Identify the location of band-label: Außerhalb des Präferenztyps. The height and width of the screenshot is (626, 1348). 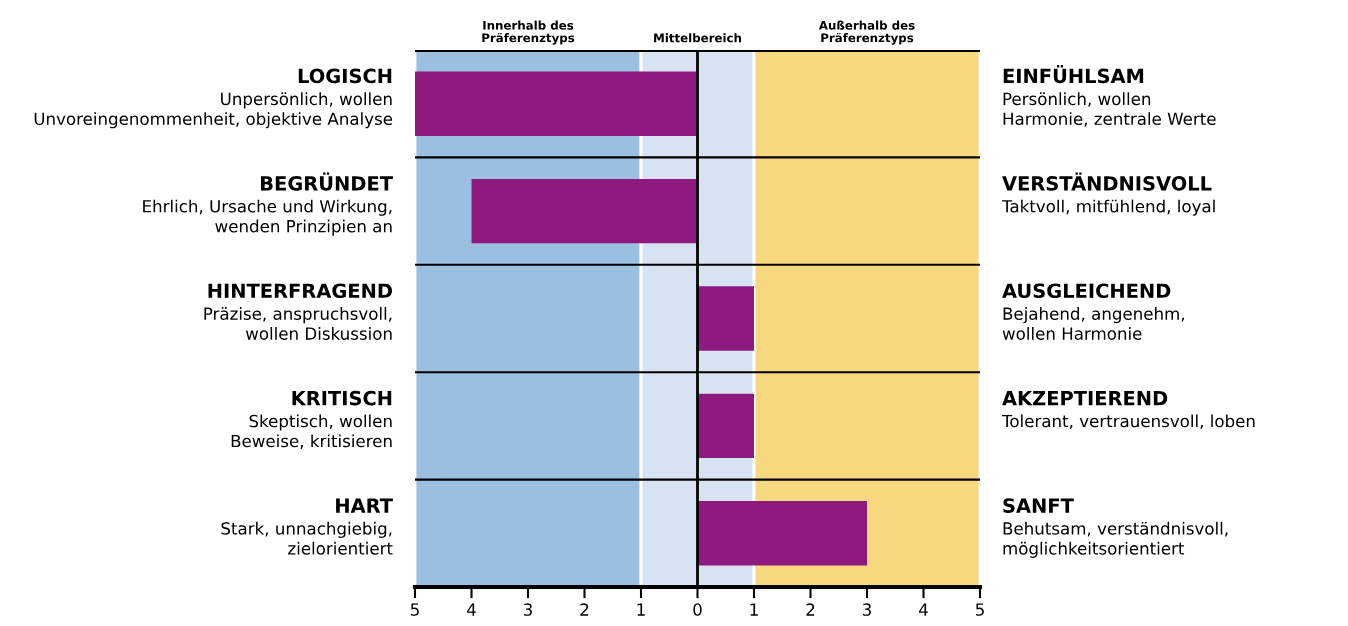
(866, 32).